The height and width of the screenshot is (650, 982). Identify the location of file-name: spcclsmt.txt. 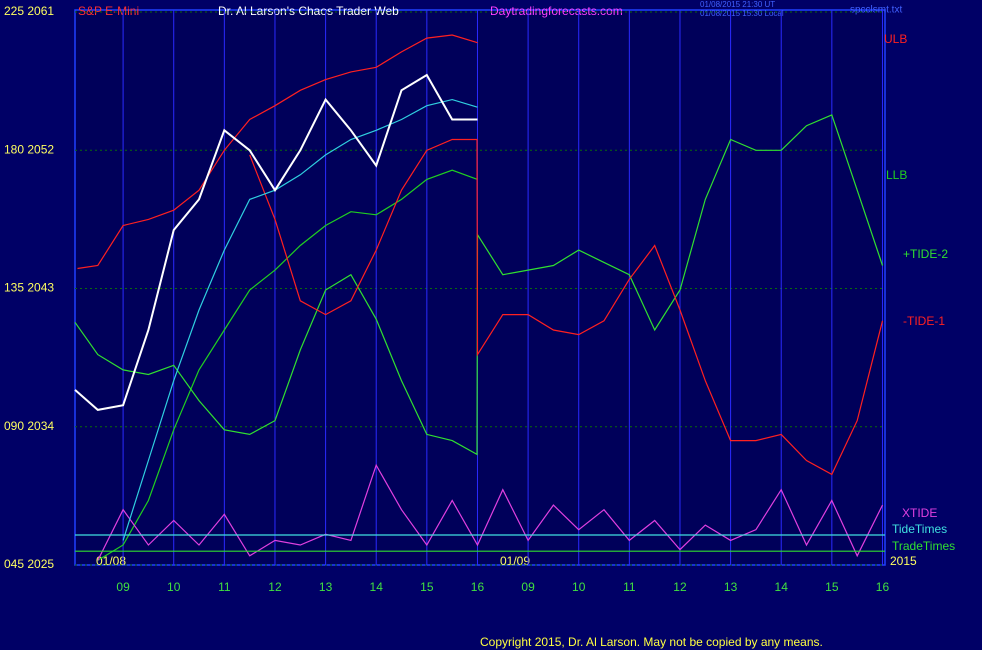
(876, 10).